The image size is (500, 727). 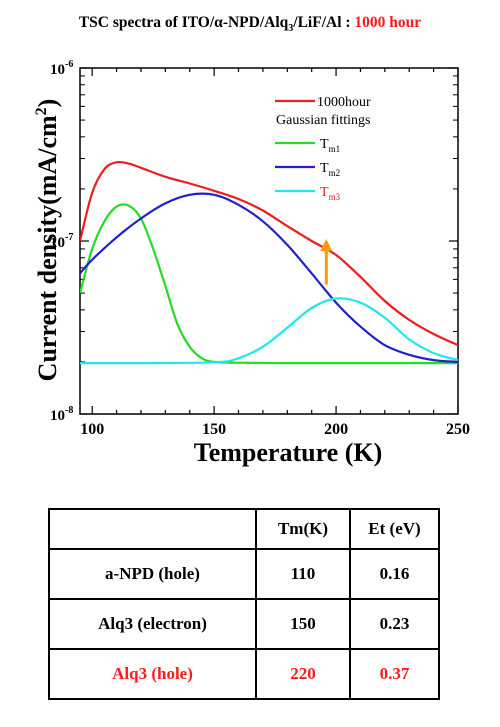 I want to click on x-tick-label: 150, so click(x=214, y=429).